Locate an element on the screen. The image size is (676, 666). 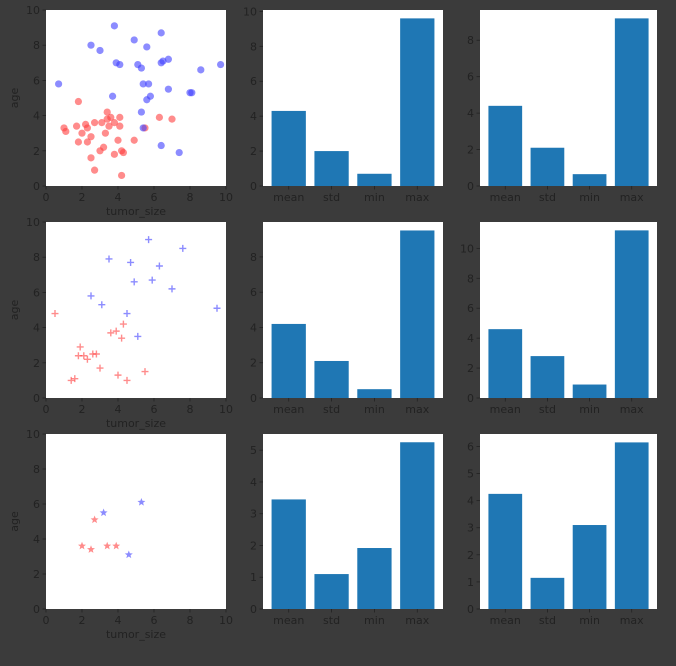
y-tick-label: 5 is located at coordinates (470, 474).